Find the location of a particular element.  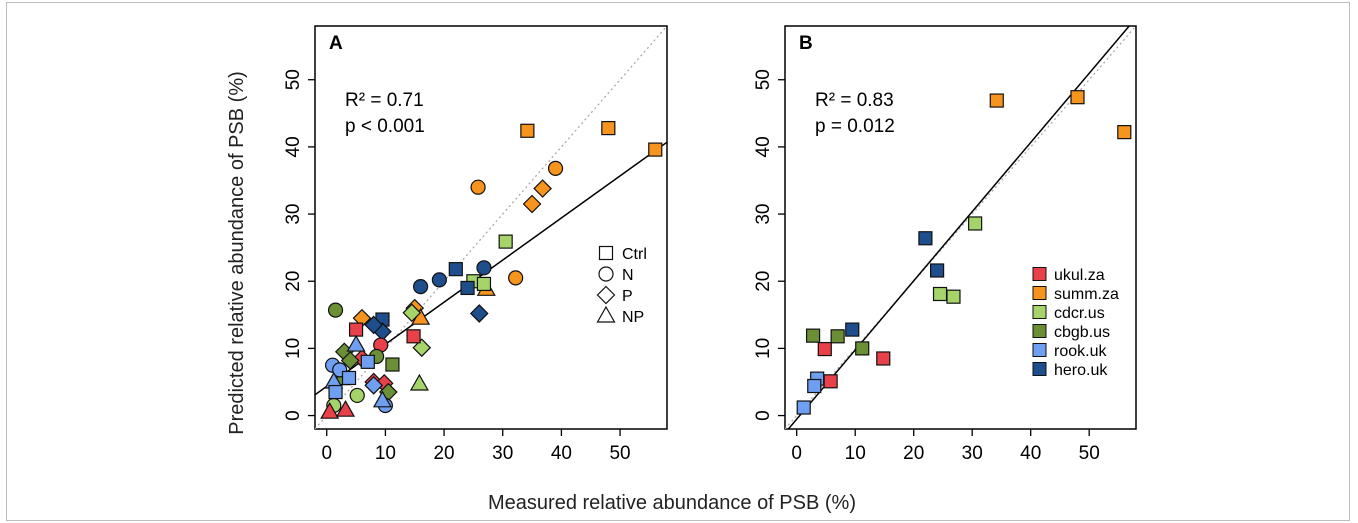

legend-label: rook.uk is located at coordinates (1080, 351).